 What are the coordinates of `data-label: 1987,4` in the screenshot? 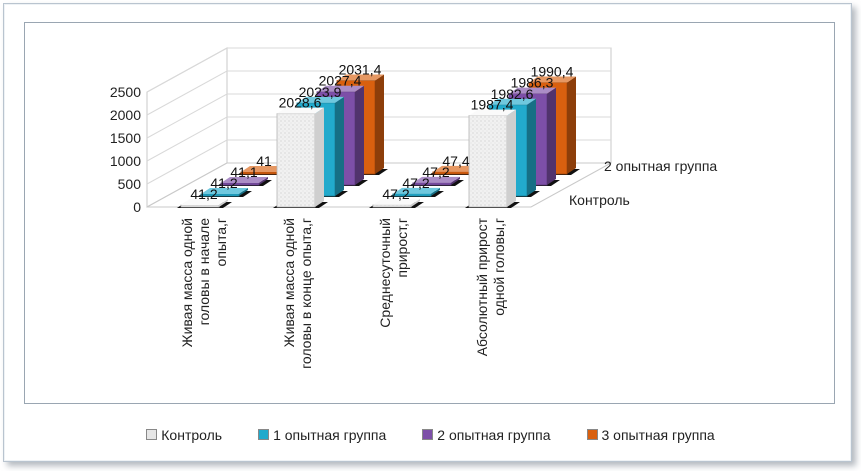 It's located at (492, 105).